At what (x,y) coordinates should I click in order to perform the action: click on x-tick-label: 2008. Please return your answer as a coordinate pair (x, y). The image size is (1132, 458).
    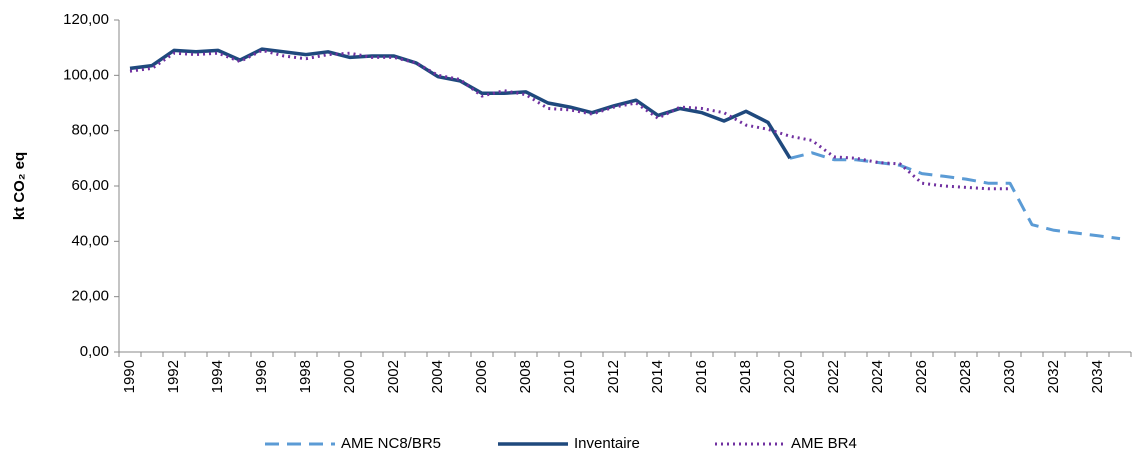
    Looking at the image, I should click on (525, 376).